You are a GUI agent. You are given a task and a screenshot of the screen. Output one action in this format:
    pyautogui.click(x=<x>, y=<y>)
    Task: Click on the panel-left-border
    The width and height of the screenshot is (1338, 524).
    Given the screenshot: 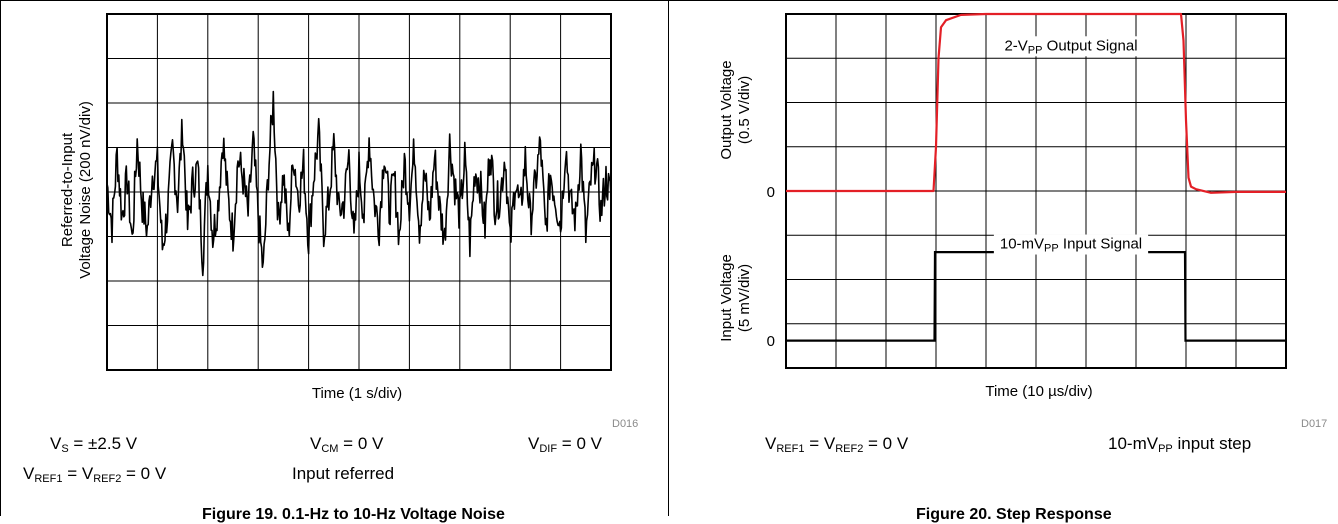 What is the action you would take?
    pyautogui.click(x=0, y=258)
    